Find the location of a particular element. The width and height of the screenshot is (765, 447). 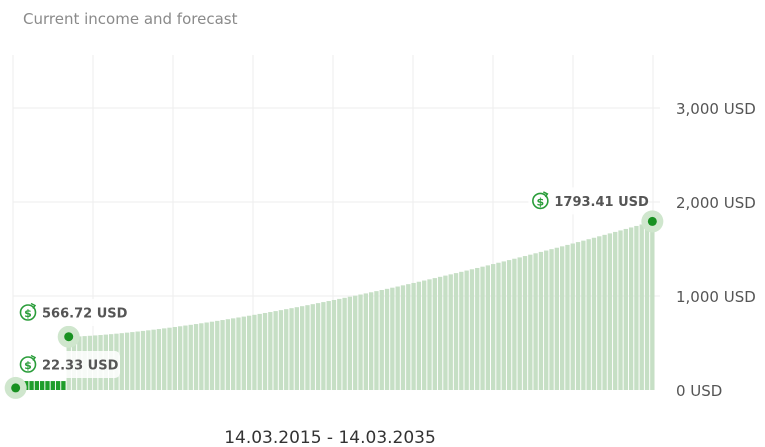

y-tick-label: 0 USD is located at coordinates (699, 391).